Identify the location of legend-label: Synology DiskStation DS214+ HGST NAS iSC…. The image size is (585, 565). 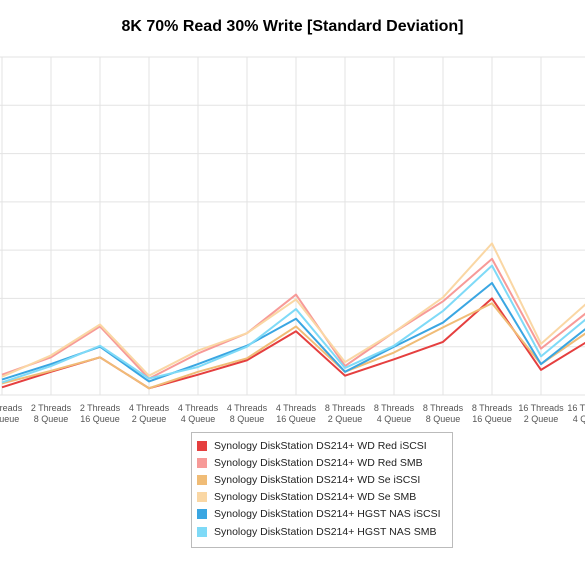
(327, 514).